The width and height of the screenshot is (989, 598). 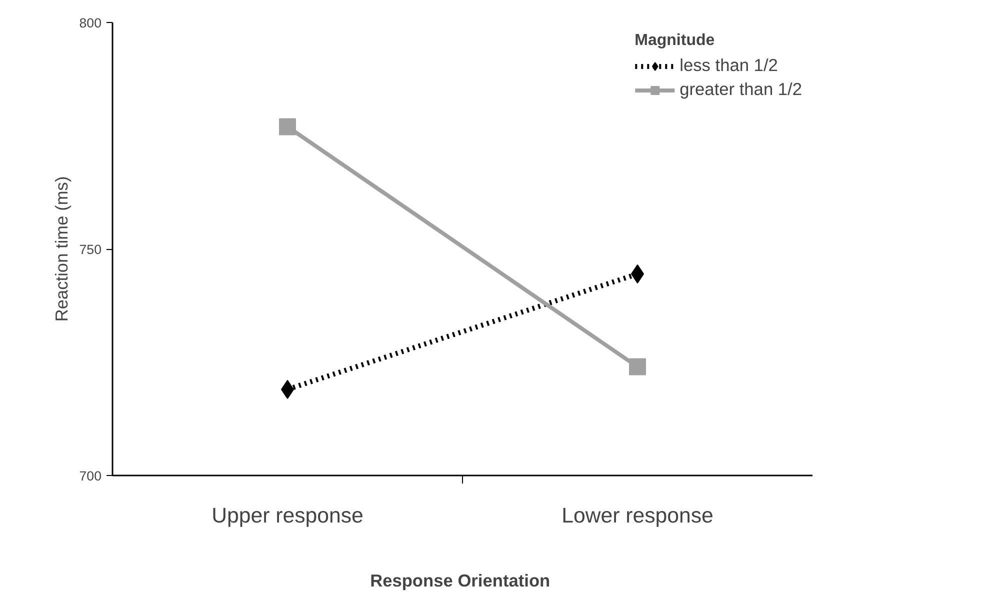 What do you see at coordinates (675, 41) in the screenshot?
I see `legend-title: Magnitude` at bounding box center [675, 41].